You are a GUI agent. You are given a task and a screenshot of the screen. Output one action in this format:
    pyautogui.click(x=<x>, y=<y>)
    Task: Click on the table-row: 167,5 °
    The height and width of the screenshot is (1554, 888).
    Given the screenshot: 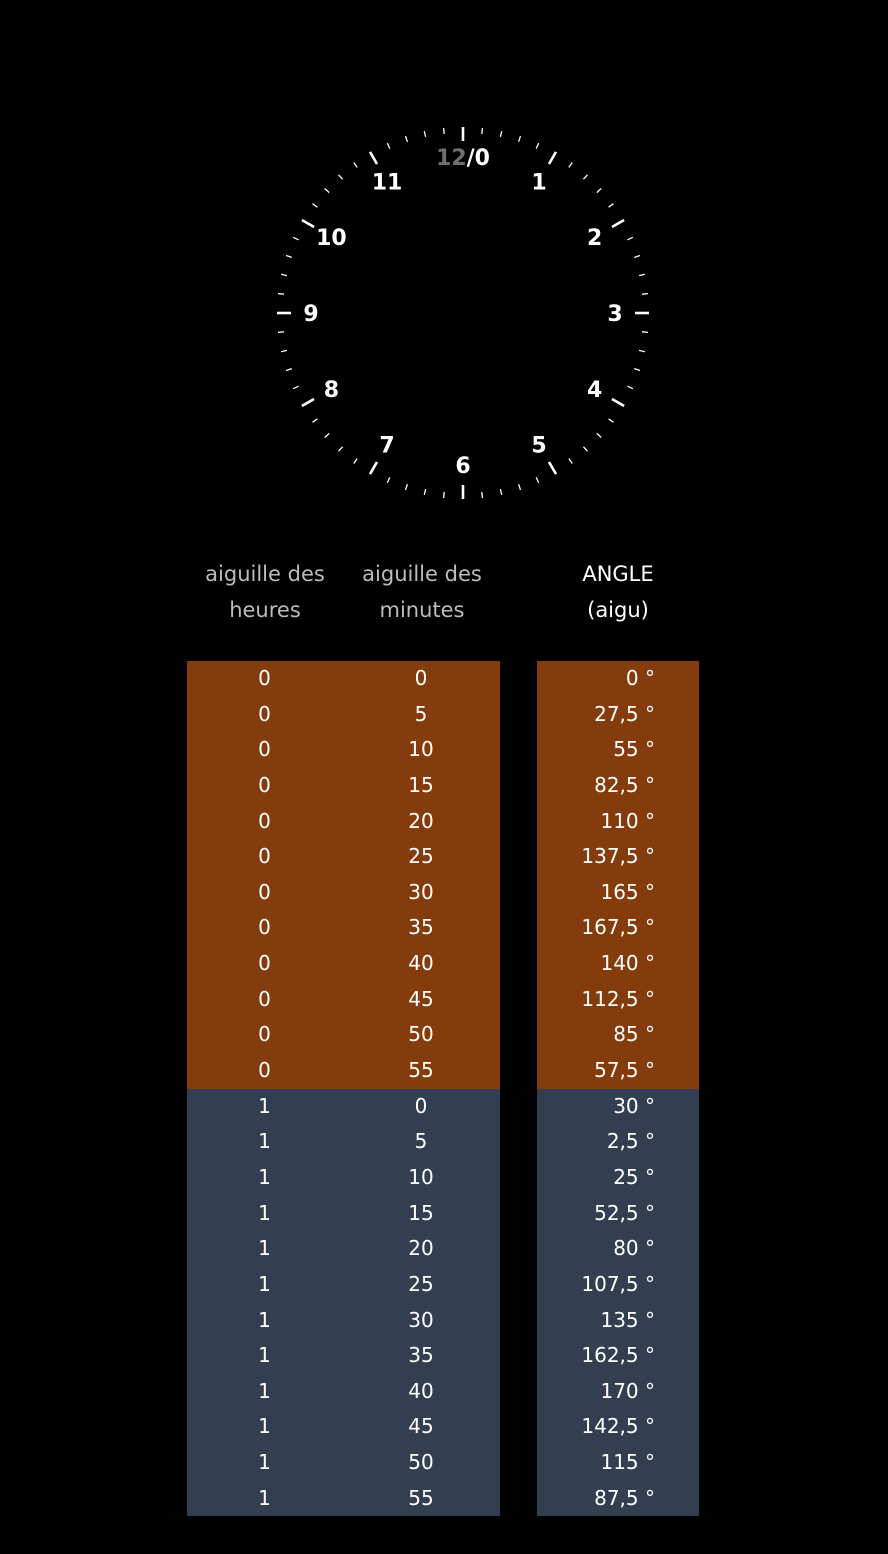 What is the action you would take?
    pyautogui.click(x=618, y=928)
    